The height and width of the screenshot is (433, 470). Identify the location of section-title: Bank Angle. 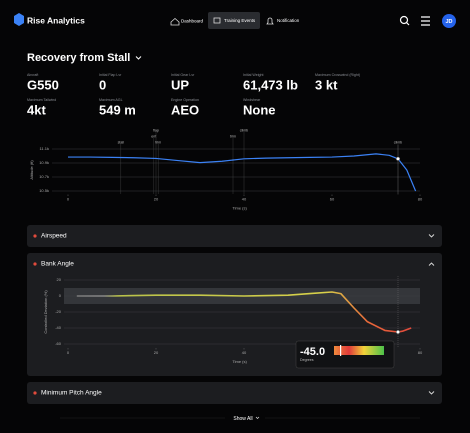
(57, 264).